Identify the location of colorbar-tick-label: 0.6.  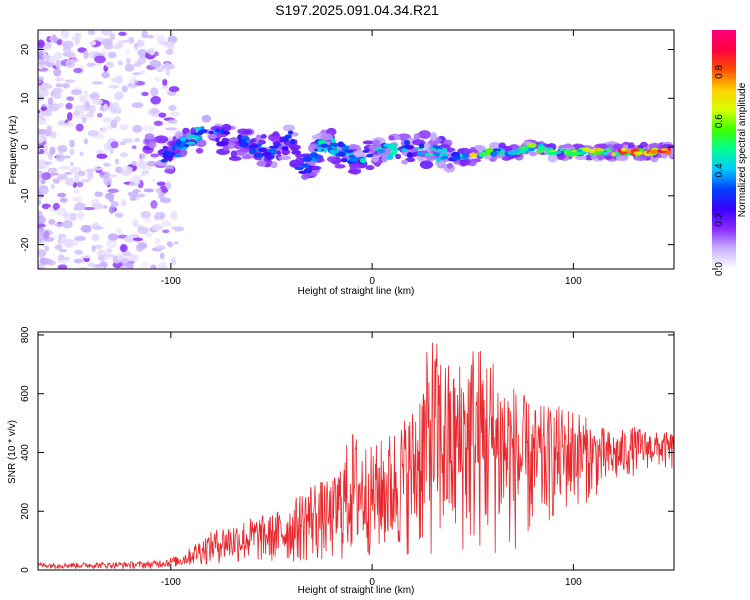
(719, 121).